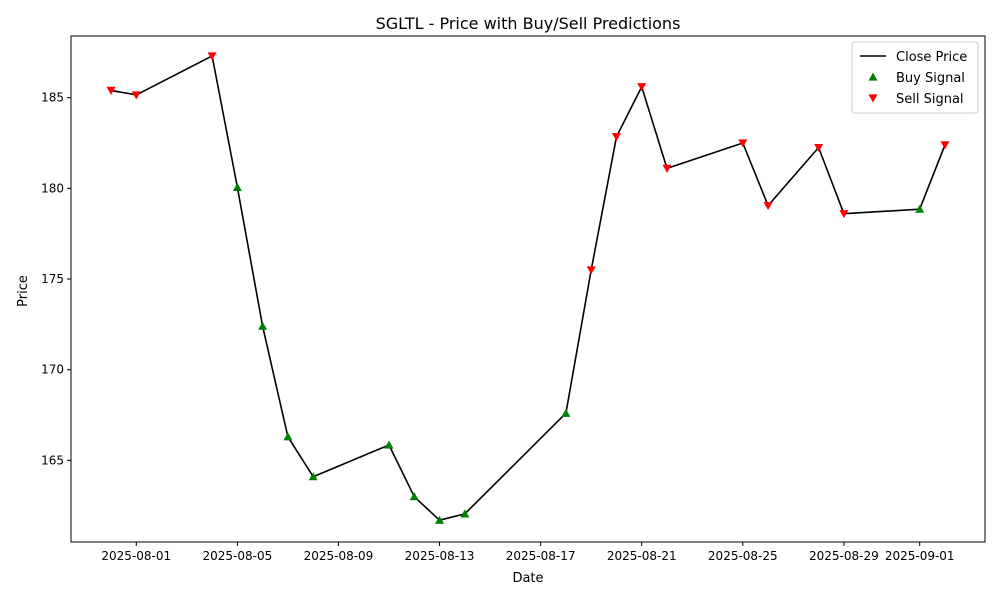 This screenshot has width=1000, height=600. Describe the element at coordinates (440, 556) in the screenshot. I see `x-tick-label: 2025-08-13` at that location.